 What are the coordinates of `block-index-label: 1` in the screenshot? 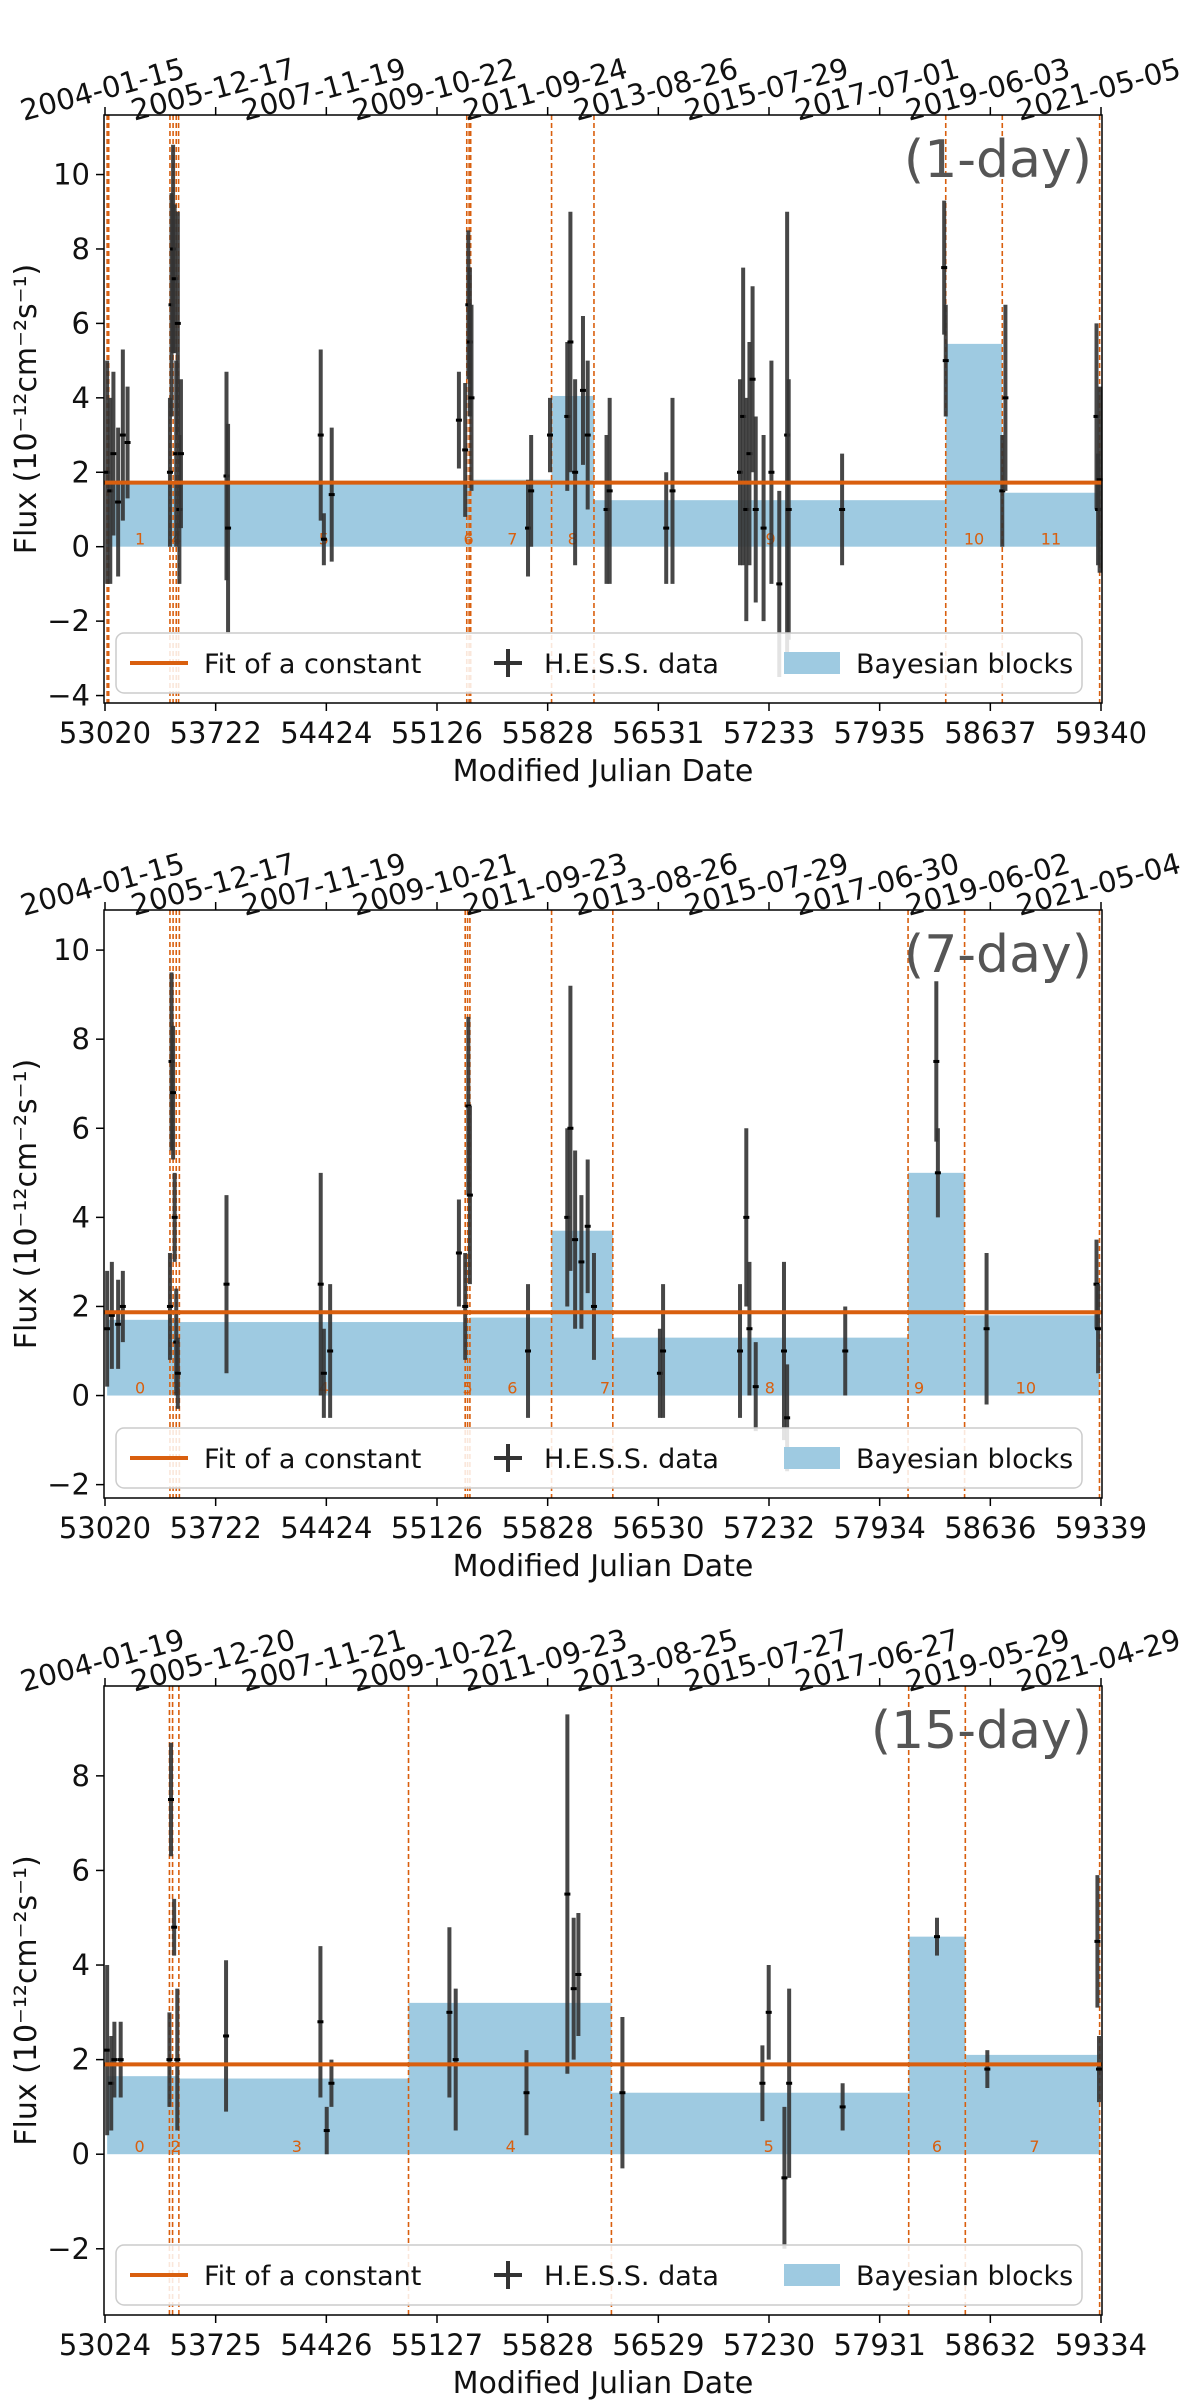 It's located at (140, 539).